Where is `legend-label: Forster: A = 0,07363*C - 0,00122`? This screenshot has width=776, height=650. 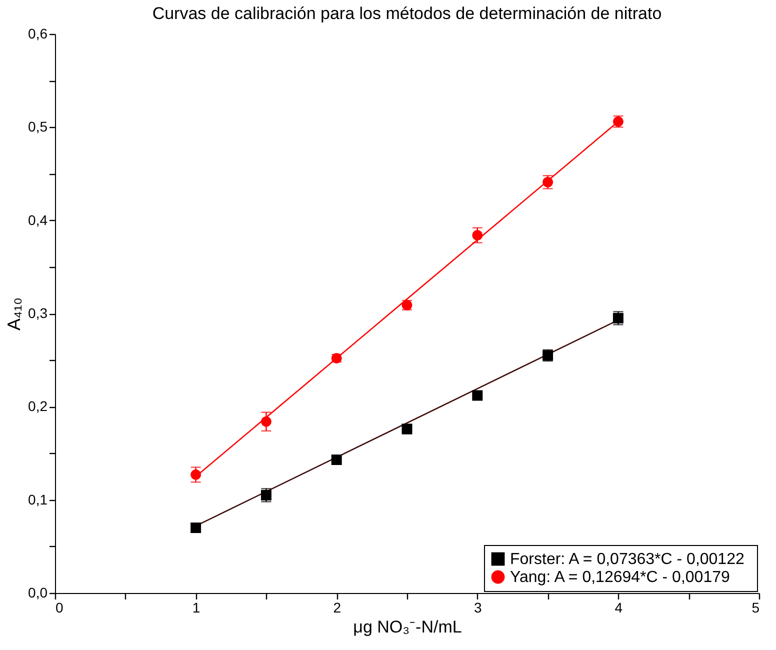 legend-label: Forster: A = 0,07363*C - 0,00122 is located at coordinates (627, 559).